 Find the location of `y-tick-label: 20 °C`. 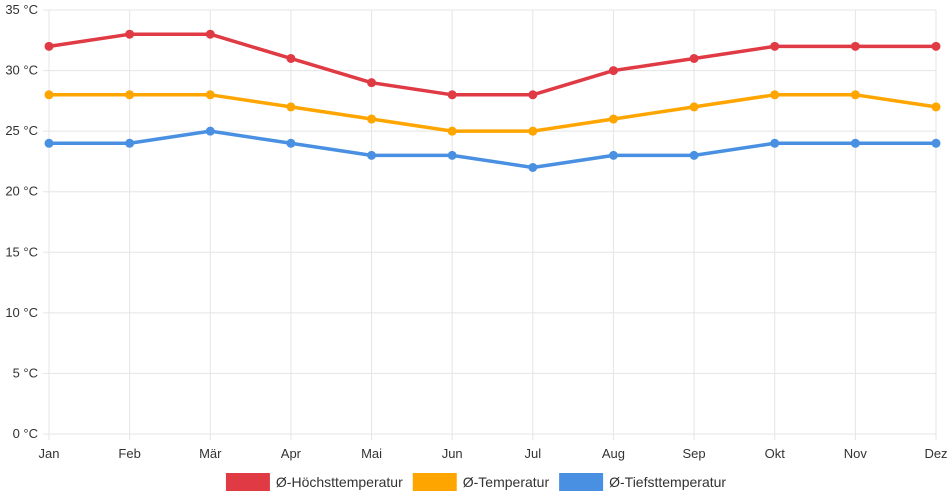

y-tick-label: 20 °C is located at coordinates (21, 191).